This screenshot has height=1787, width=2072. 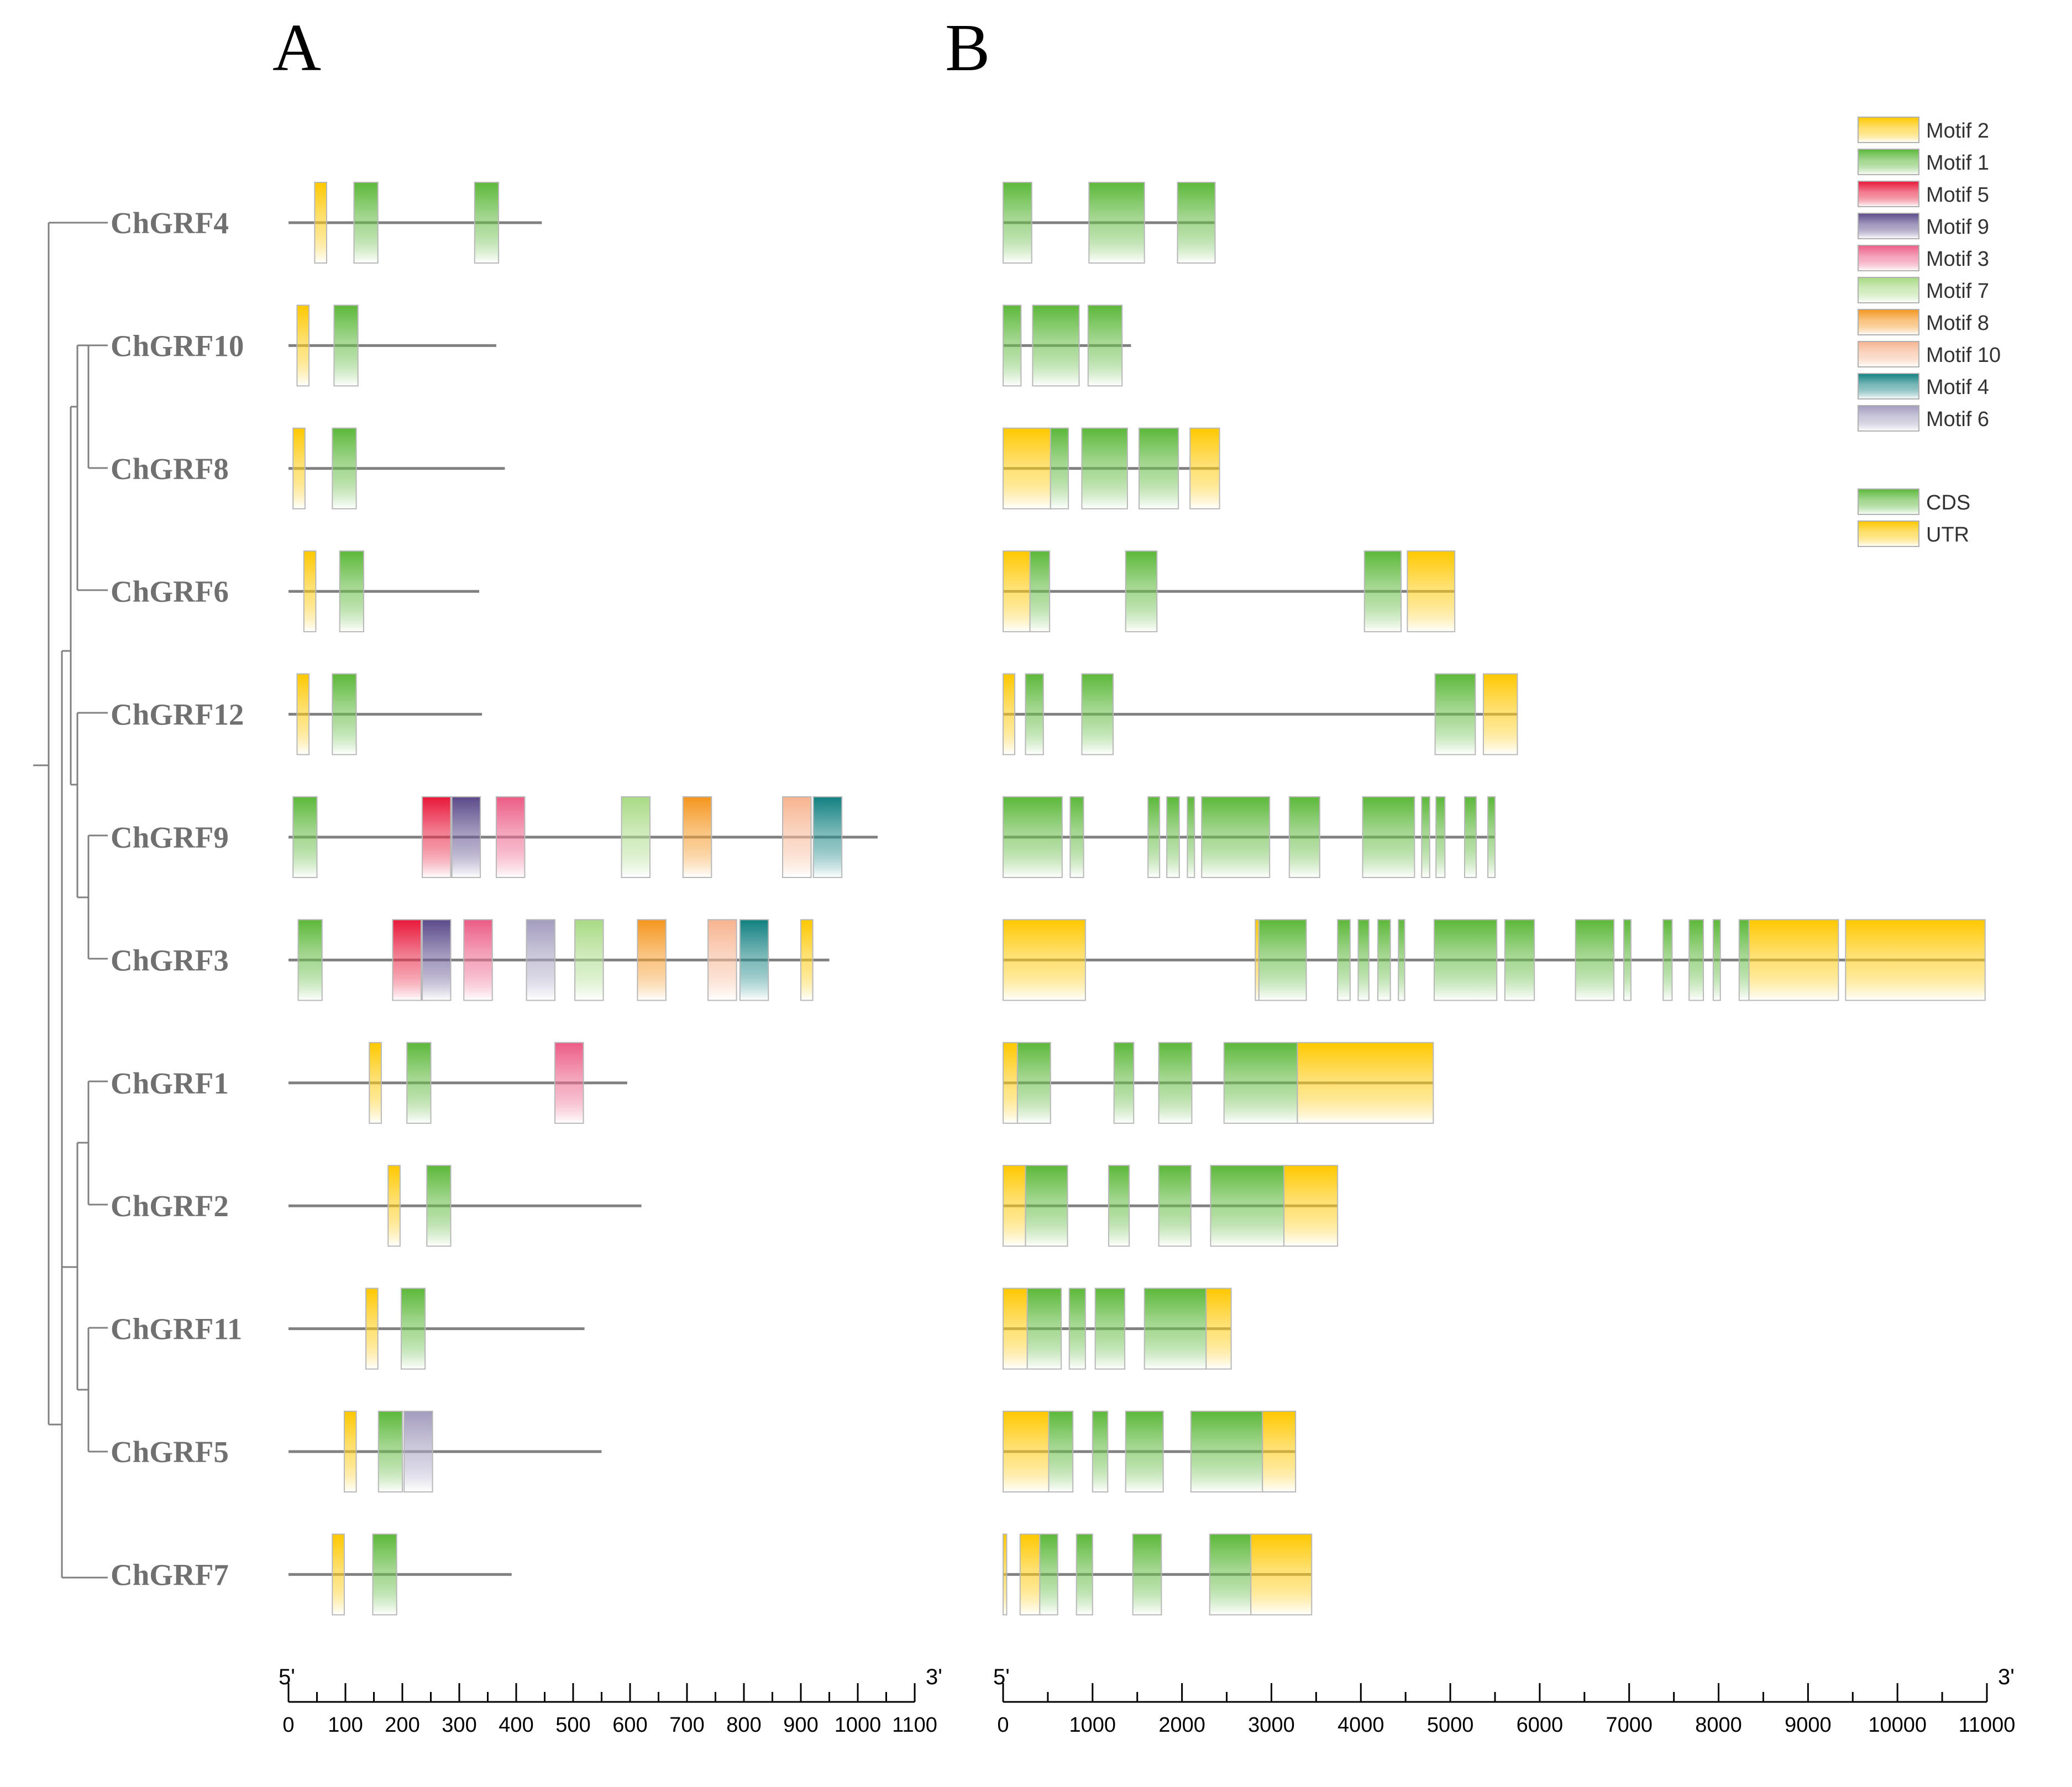 I want to click on axis-tick-label: 5000, so click(x=1450, y=1726).